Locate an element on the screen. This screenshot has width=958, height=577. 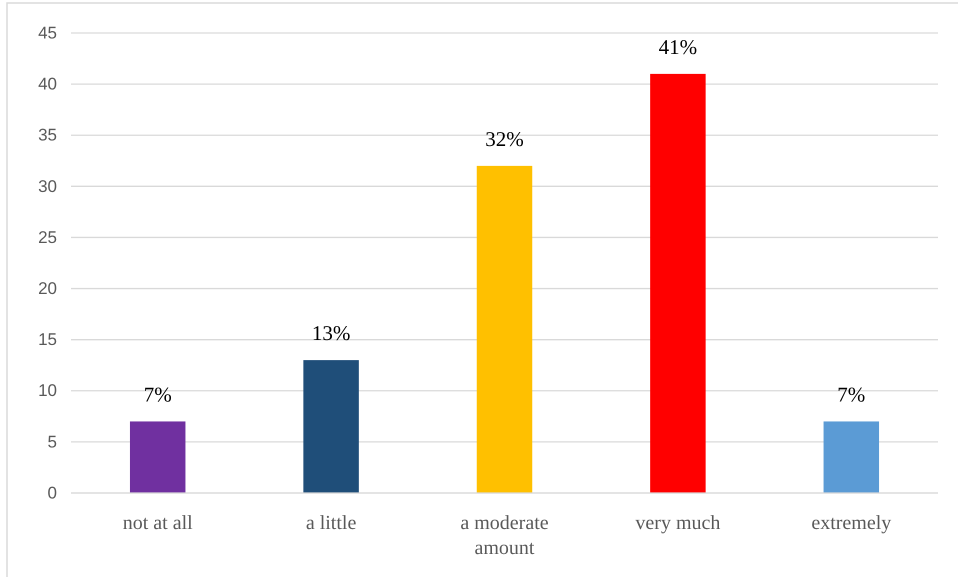
y-tick-label: 35 is located at coordinates (47, 135).